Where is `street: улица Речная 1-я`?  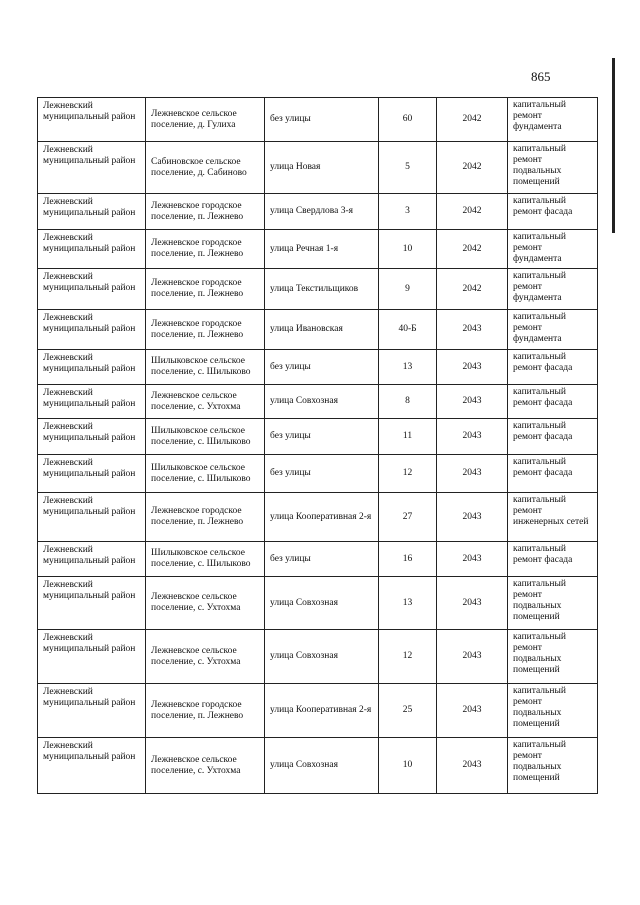 street: улица Речная 1-я is located at coordinates (321, 249).